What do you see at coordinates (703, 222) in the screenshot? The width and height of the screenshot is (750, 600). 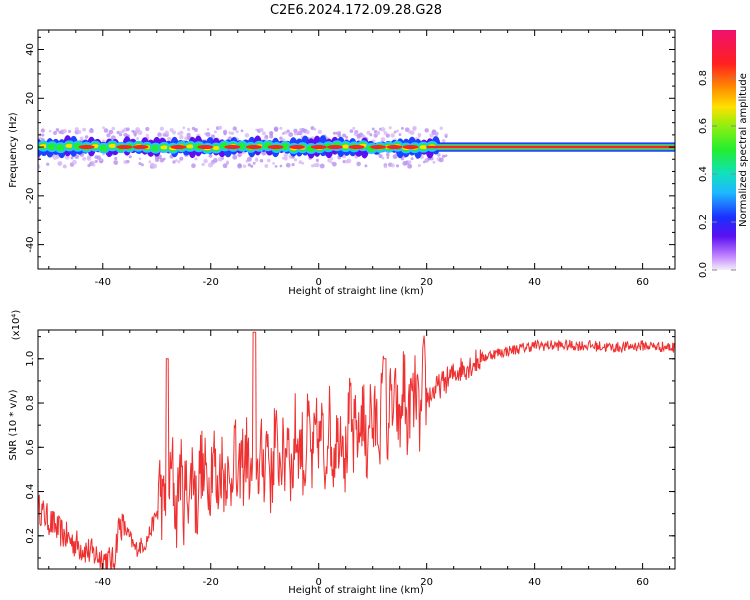 I see `colorbar-tick-label: 0.2` at bounding box center [703, 222].